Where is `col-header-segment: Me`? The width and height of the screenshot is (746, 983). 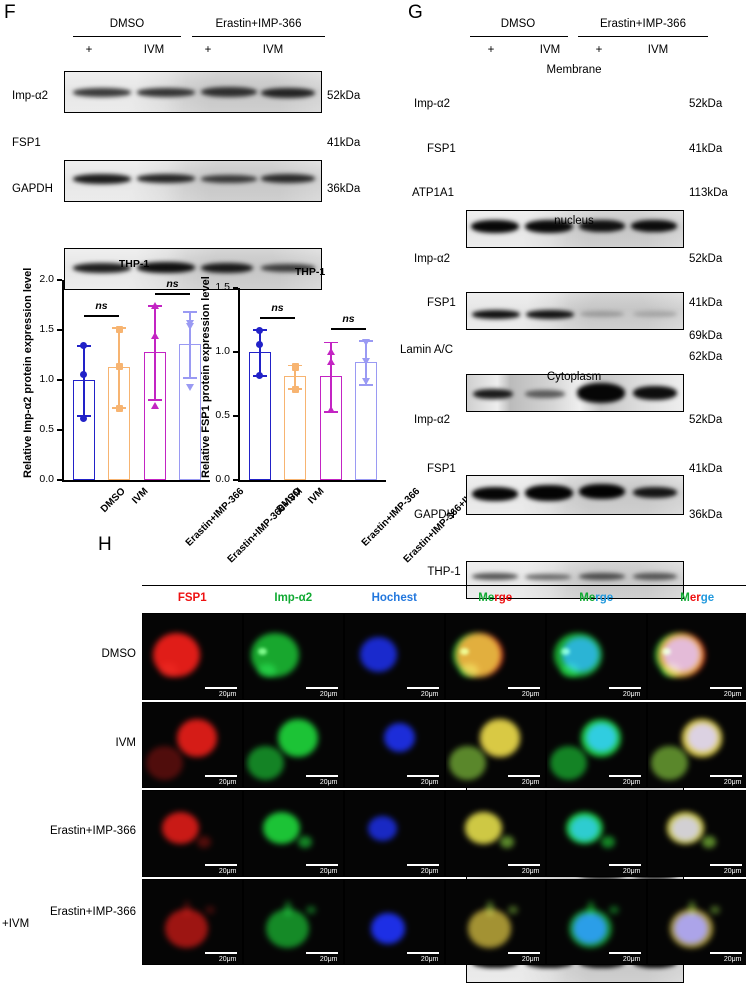 col-header-segment: Me is located at coordinates (486, 598).